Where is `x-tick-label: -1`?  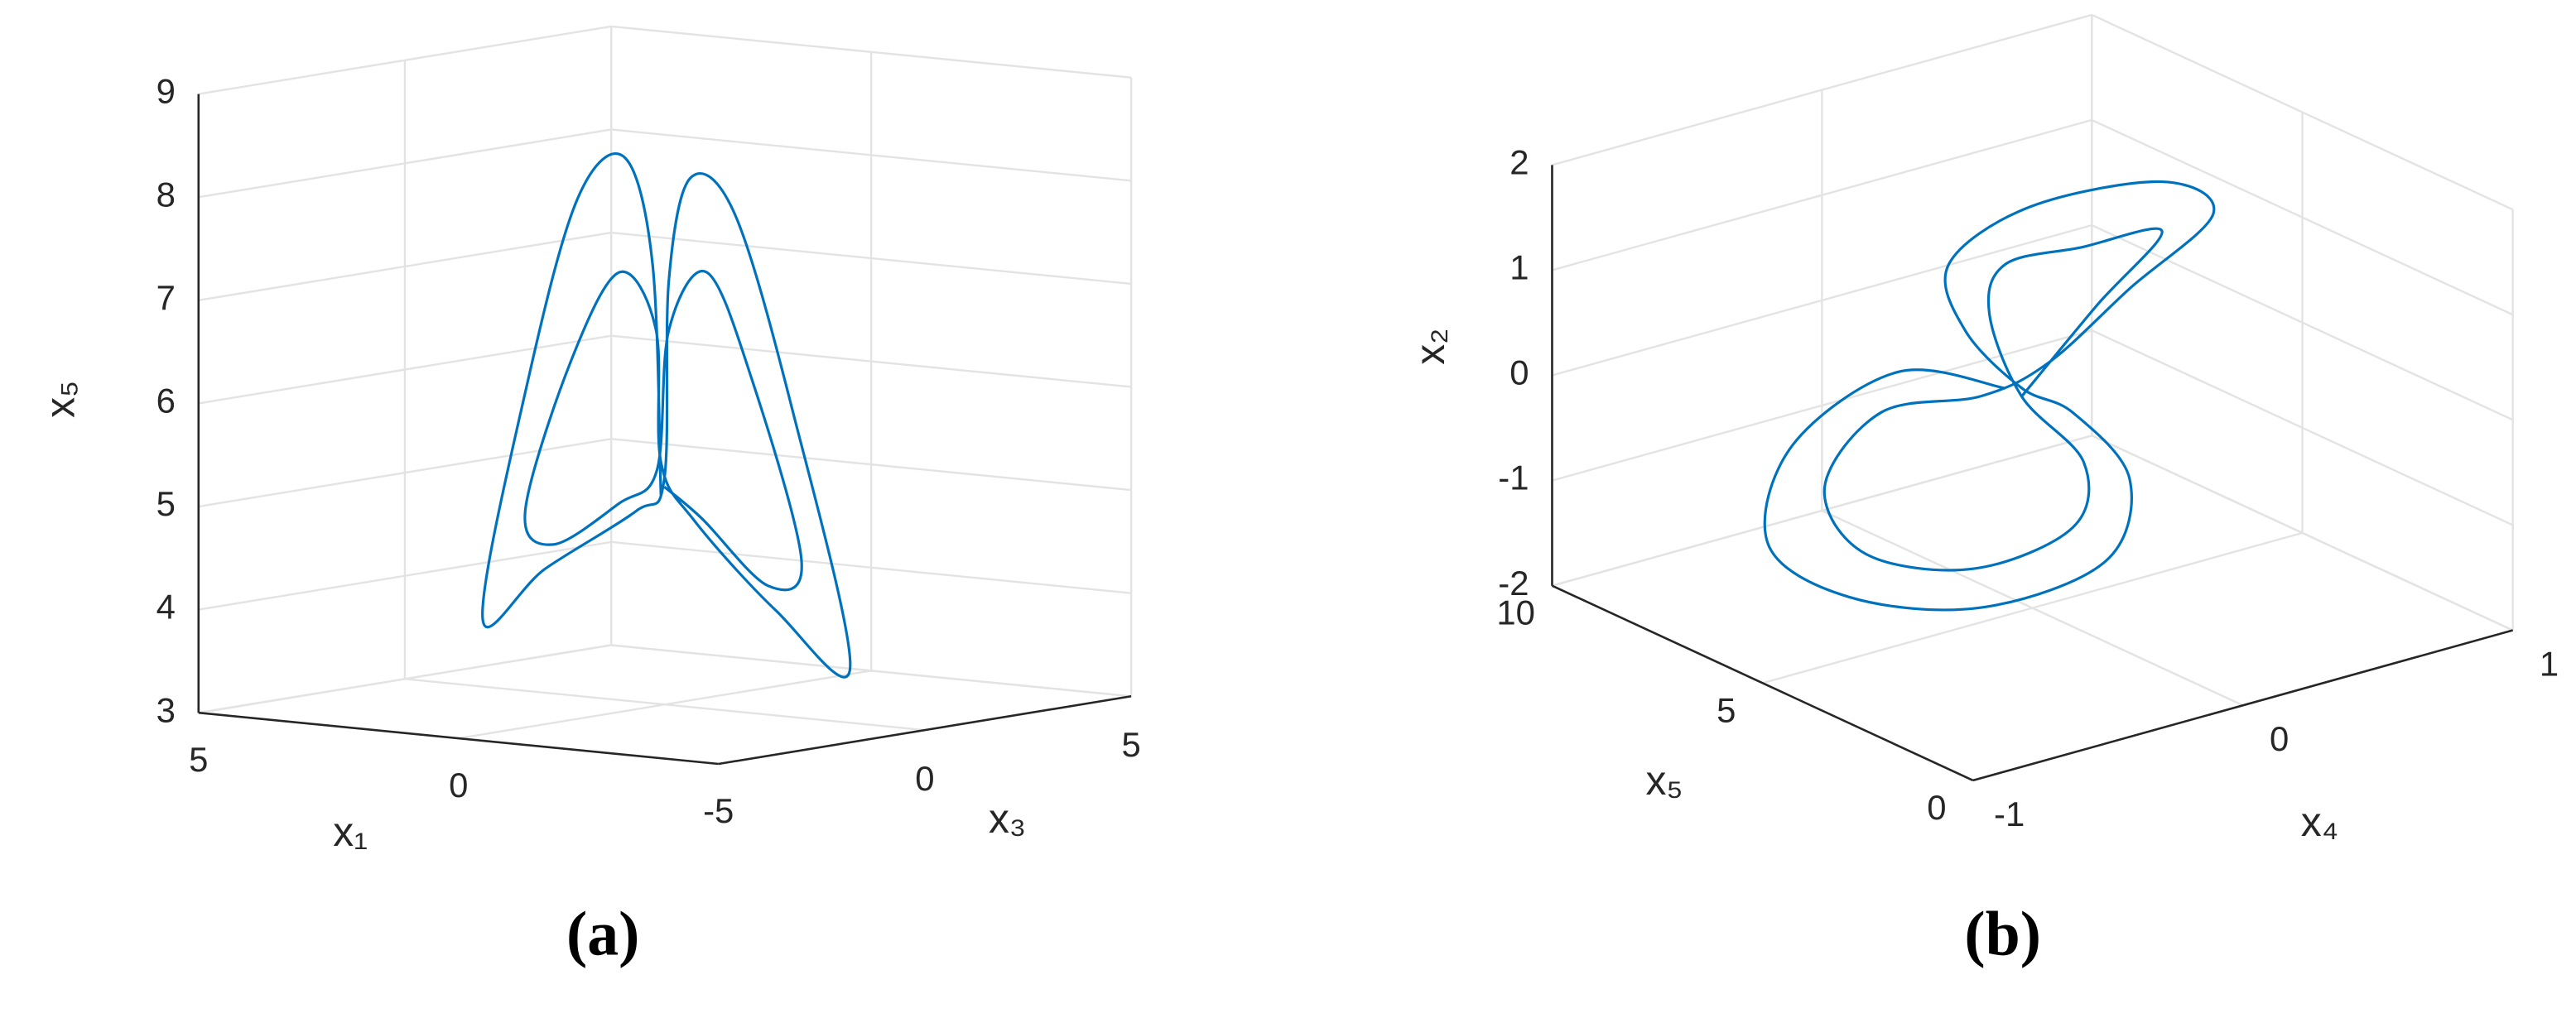 x-tick-label: -1 is located at coordinates (2009, 814).